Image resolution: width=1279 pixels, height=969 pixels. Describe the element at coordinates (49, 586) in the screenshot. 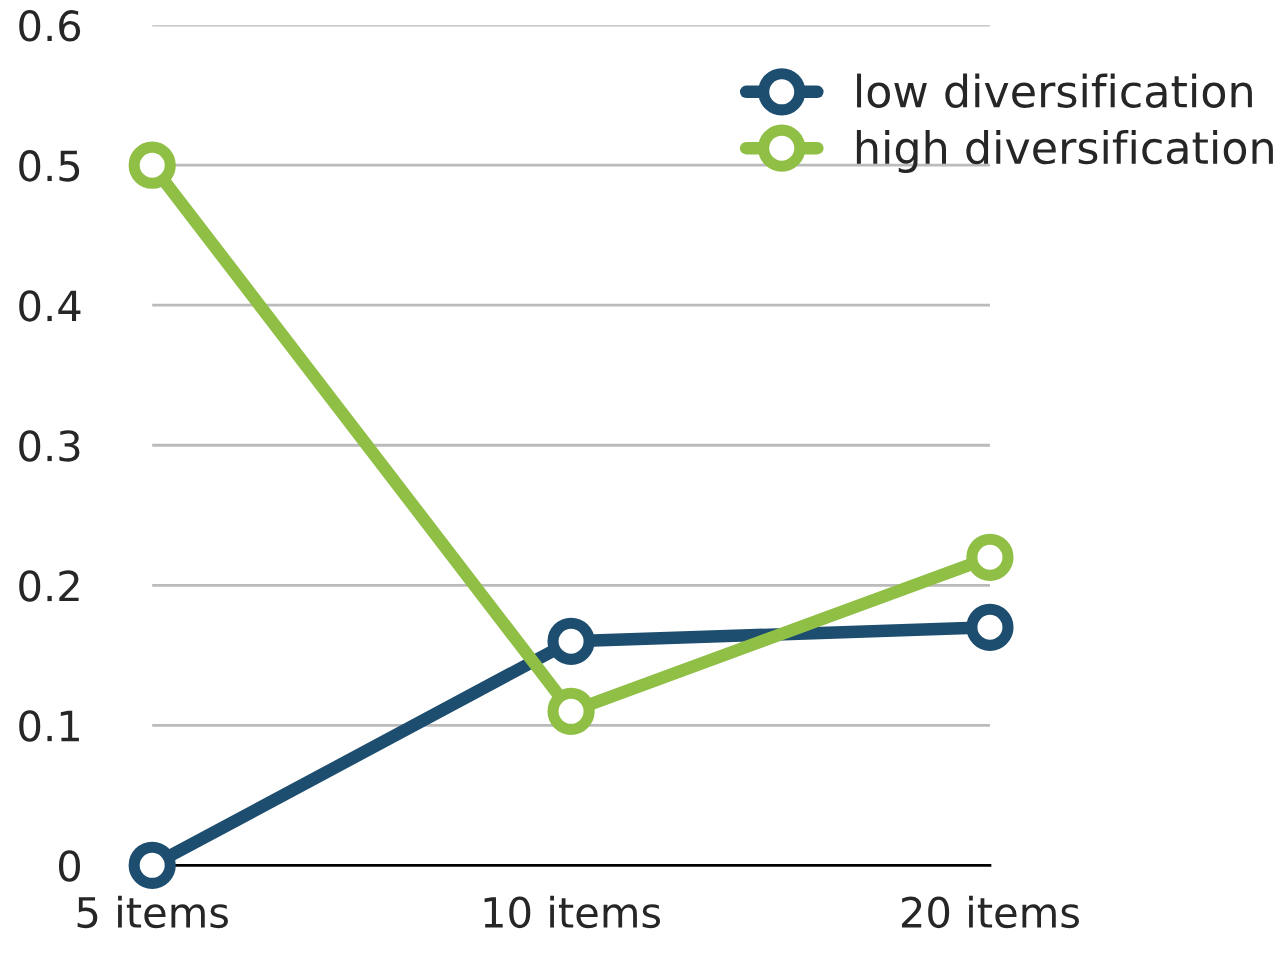

I see `y-tick-label: 0.2` at that location.